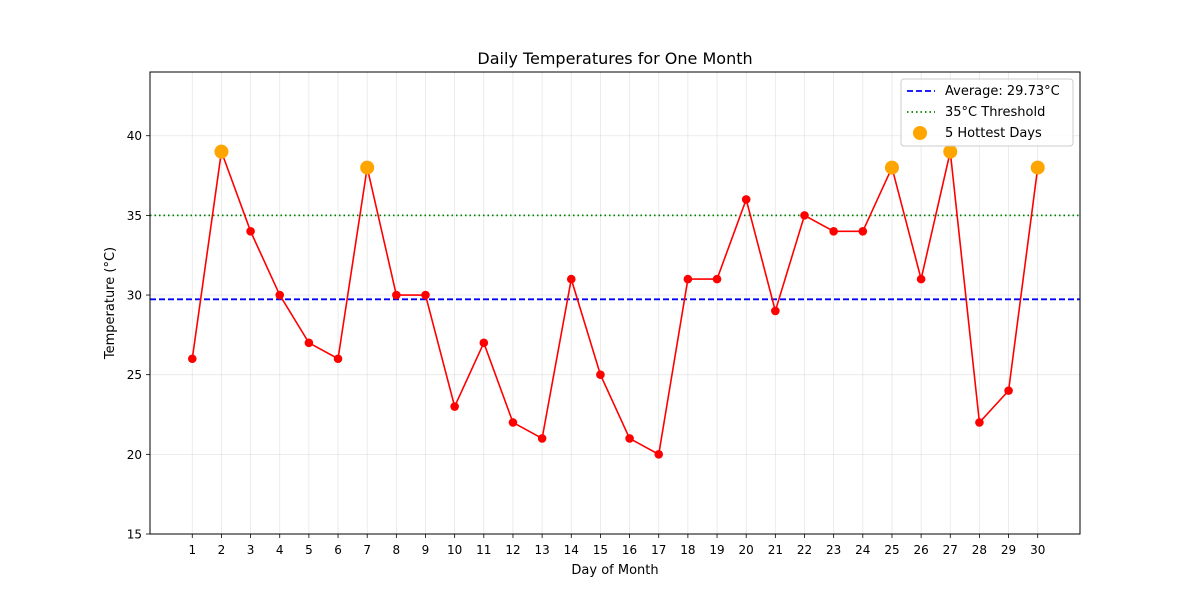 The height and width of the screenshot is (600, 1200). Describe the element at coordinates (629, 550) in the screenshot. I see `x-tick-label: 16` at that location.